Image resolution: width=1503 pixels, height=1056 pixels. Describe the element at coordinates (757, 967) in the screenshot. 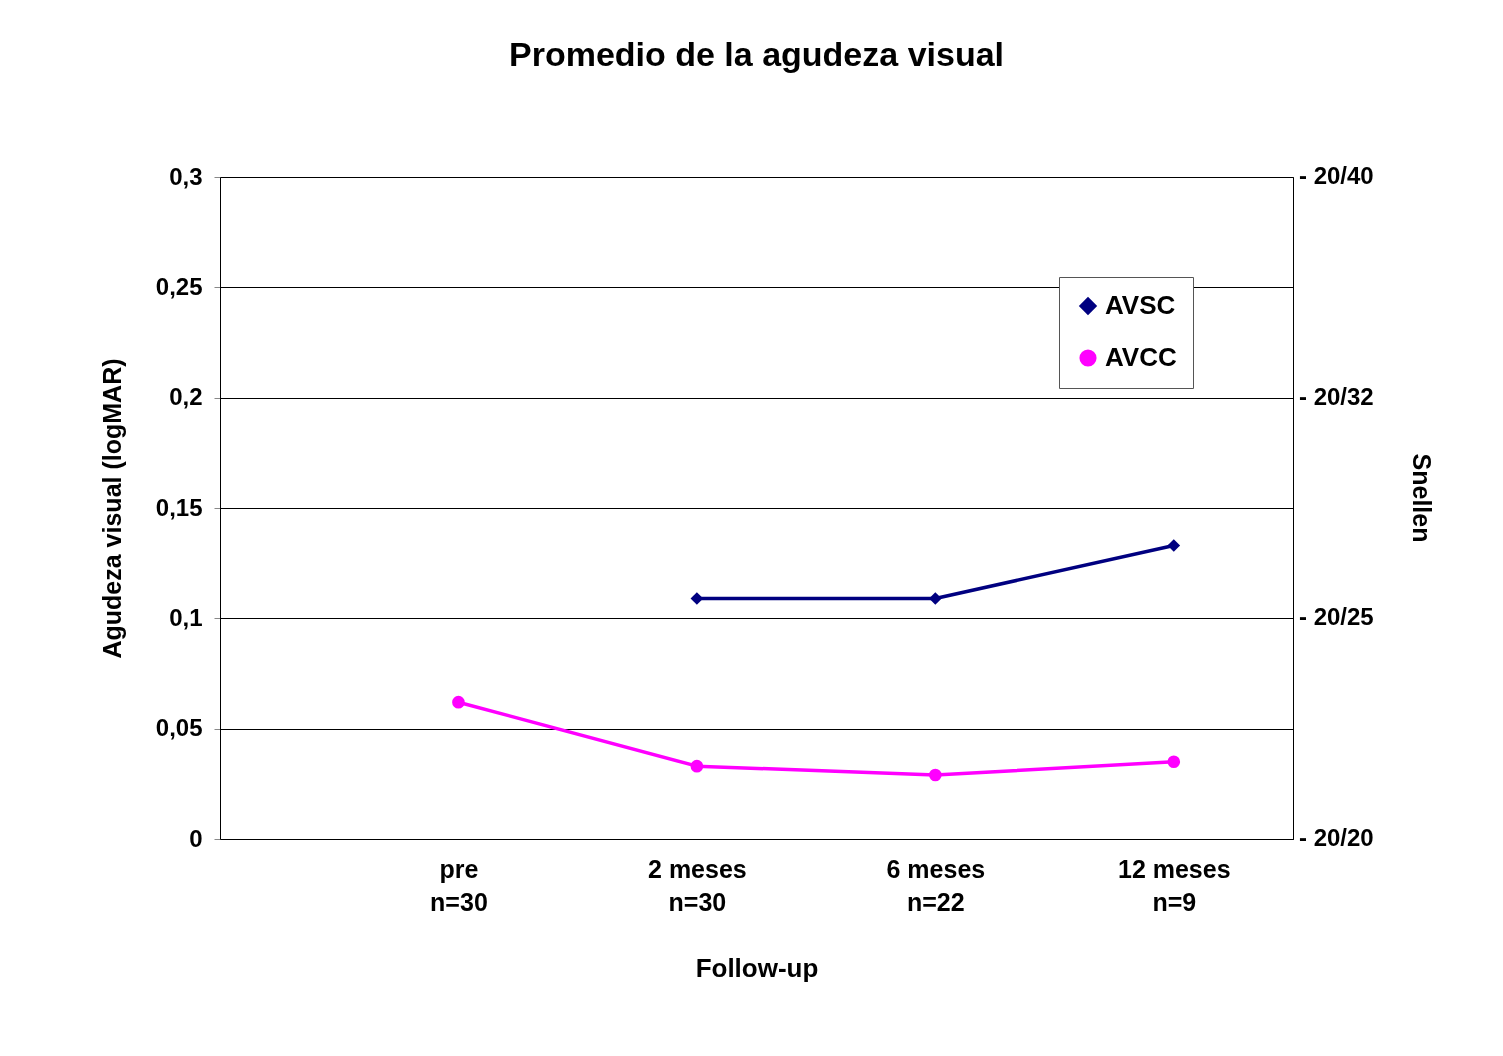

I see `x-axis-title: Follow-up` at that location.